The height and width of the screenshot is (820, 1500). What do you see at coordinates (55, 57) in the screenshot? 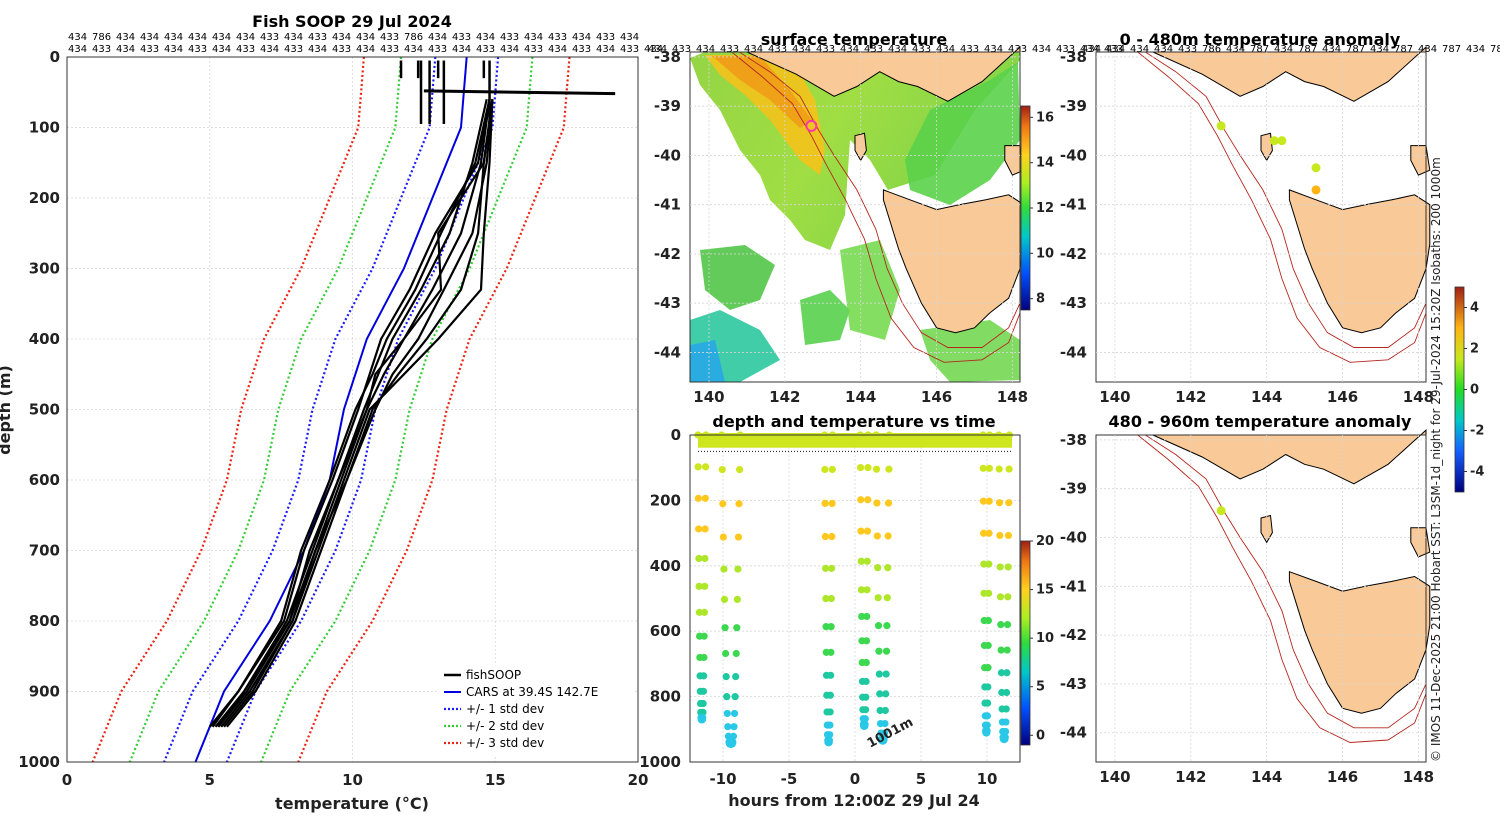
I see `y-tick-label: 0` at bounding box center [55, 57].